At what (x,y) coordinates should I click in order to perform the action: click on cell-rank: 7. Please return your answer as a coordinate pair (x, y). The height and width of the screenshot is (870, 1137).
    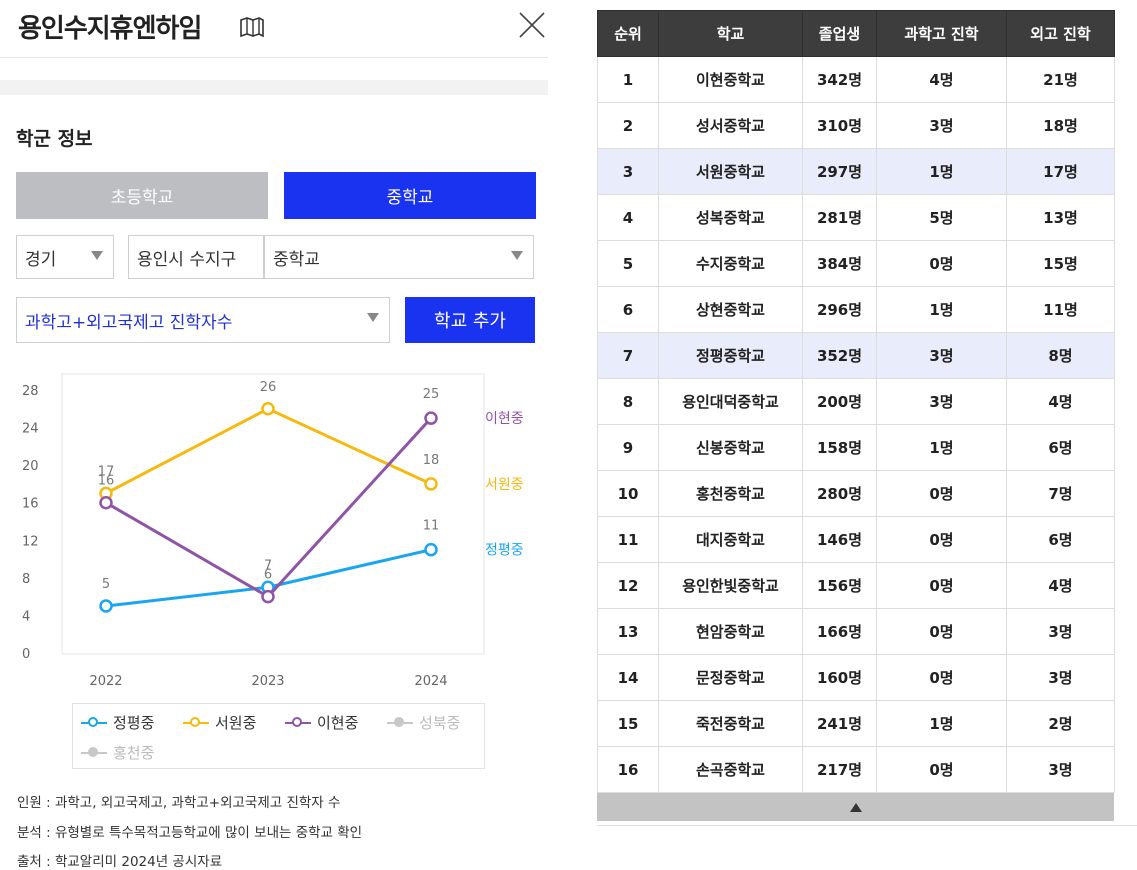
    Looking at the image, I should click on (628, 355).